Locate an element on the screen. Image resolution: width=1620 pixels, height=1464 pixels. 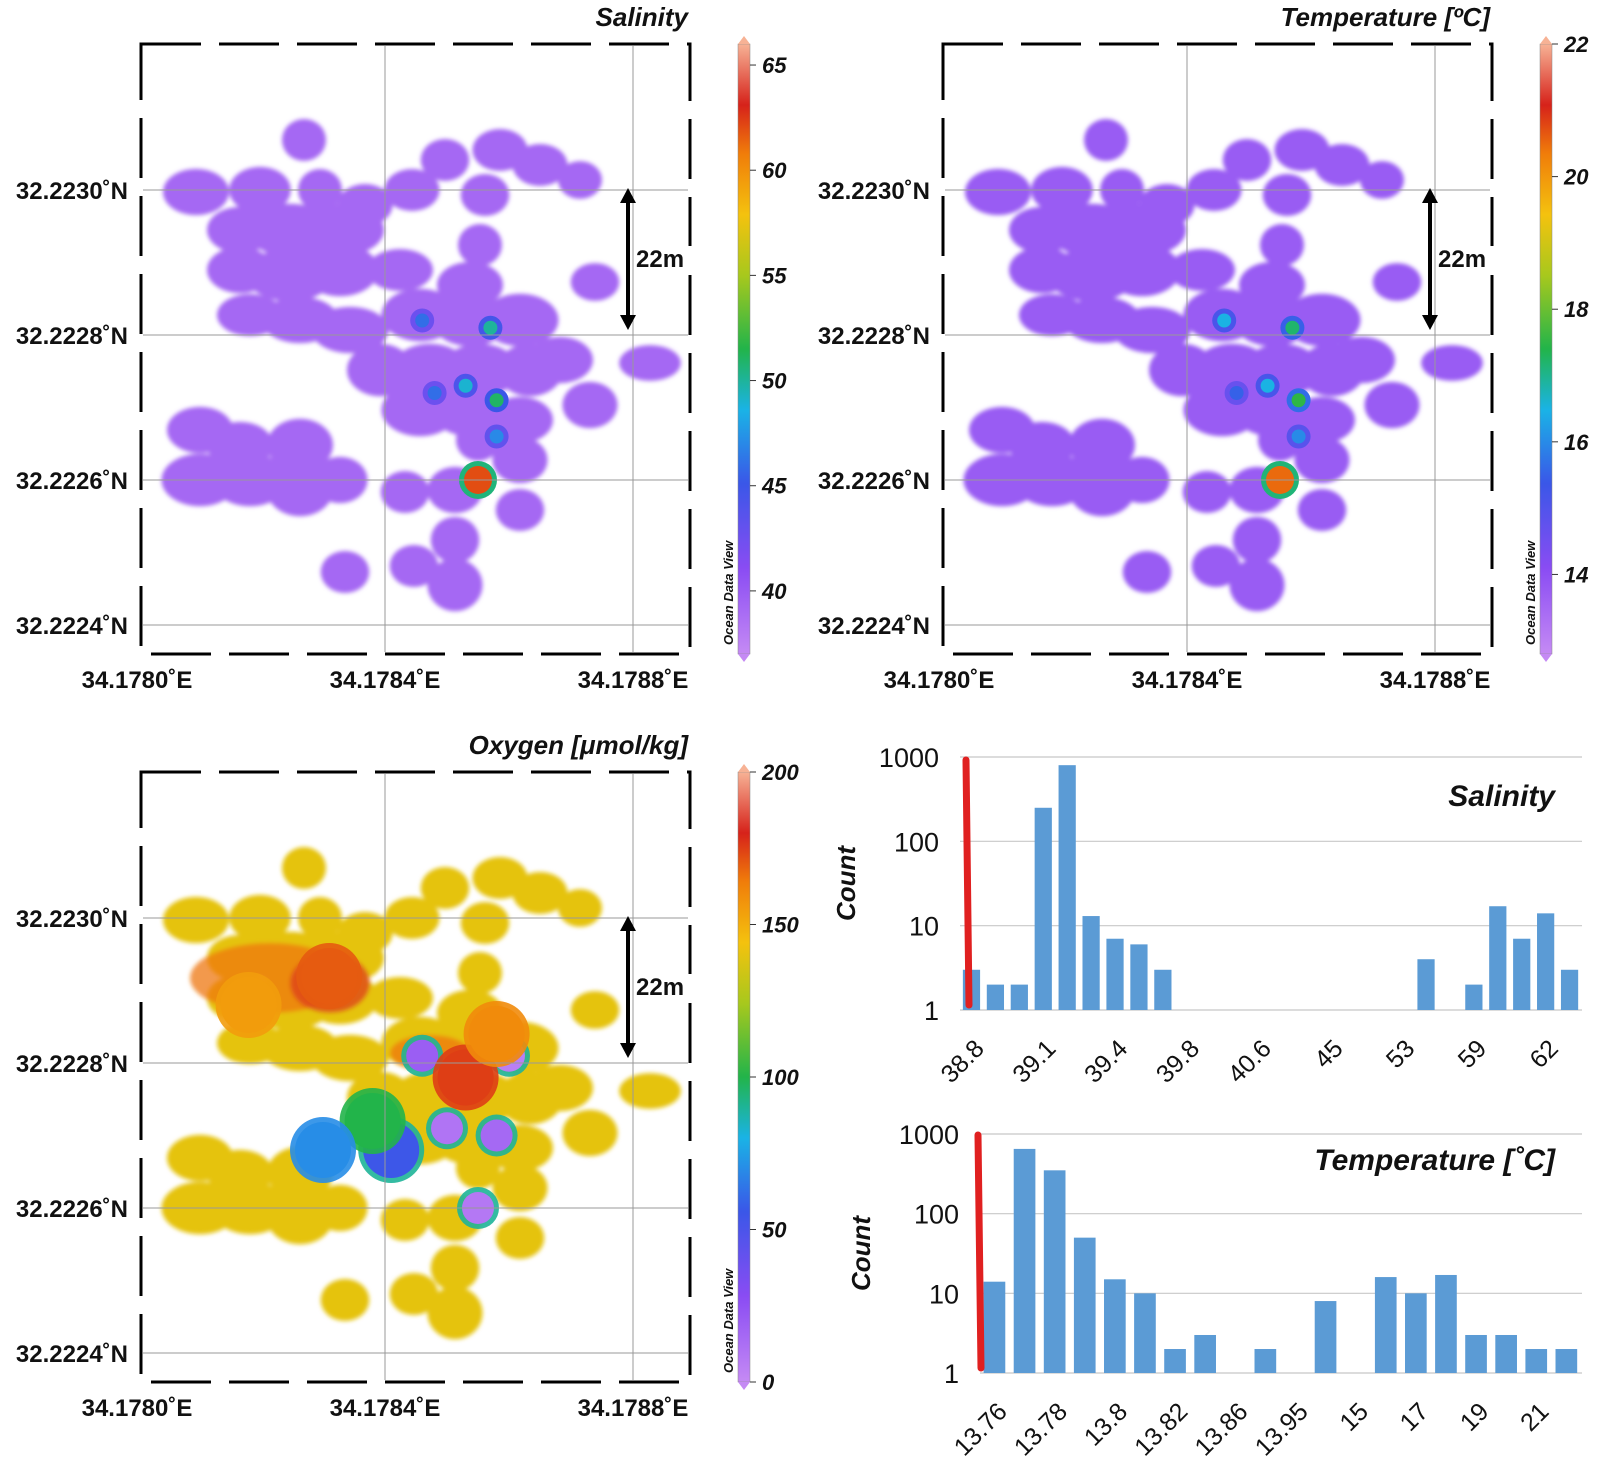
temperature-hist-xtick-label: 13.76 is located at coordinates (981, 1429).